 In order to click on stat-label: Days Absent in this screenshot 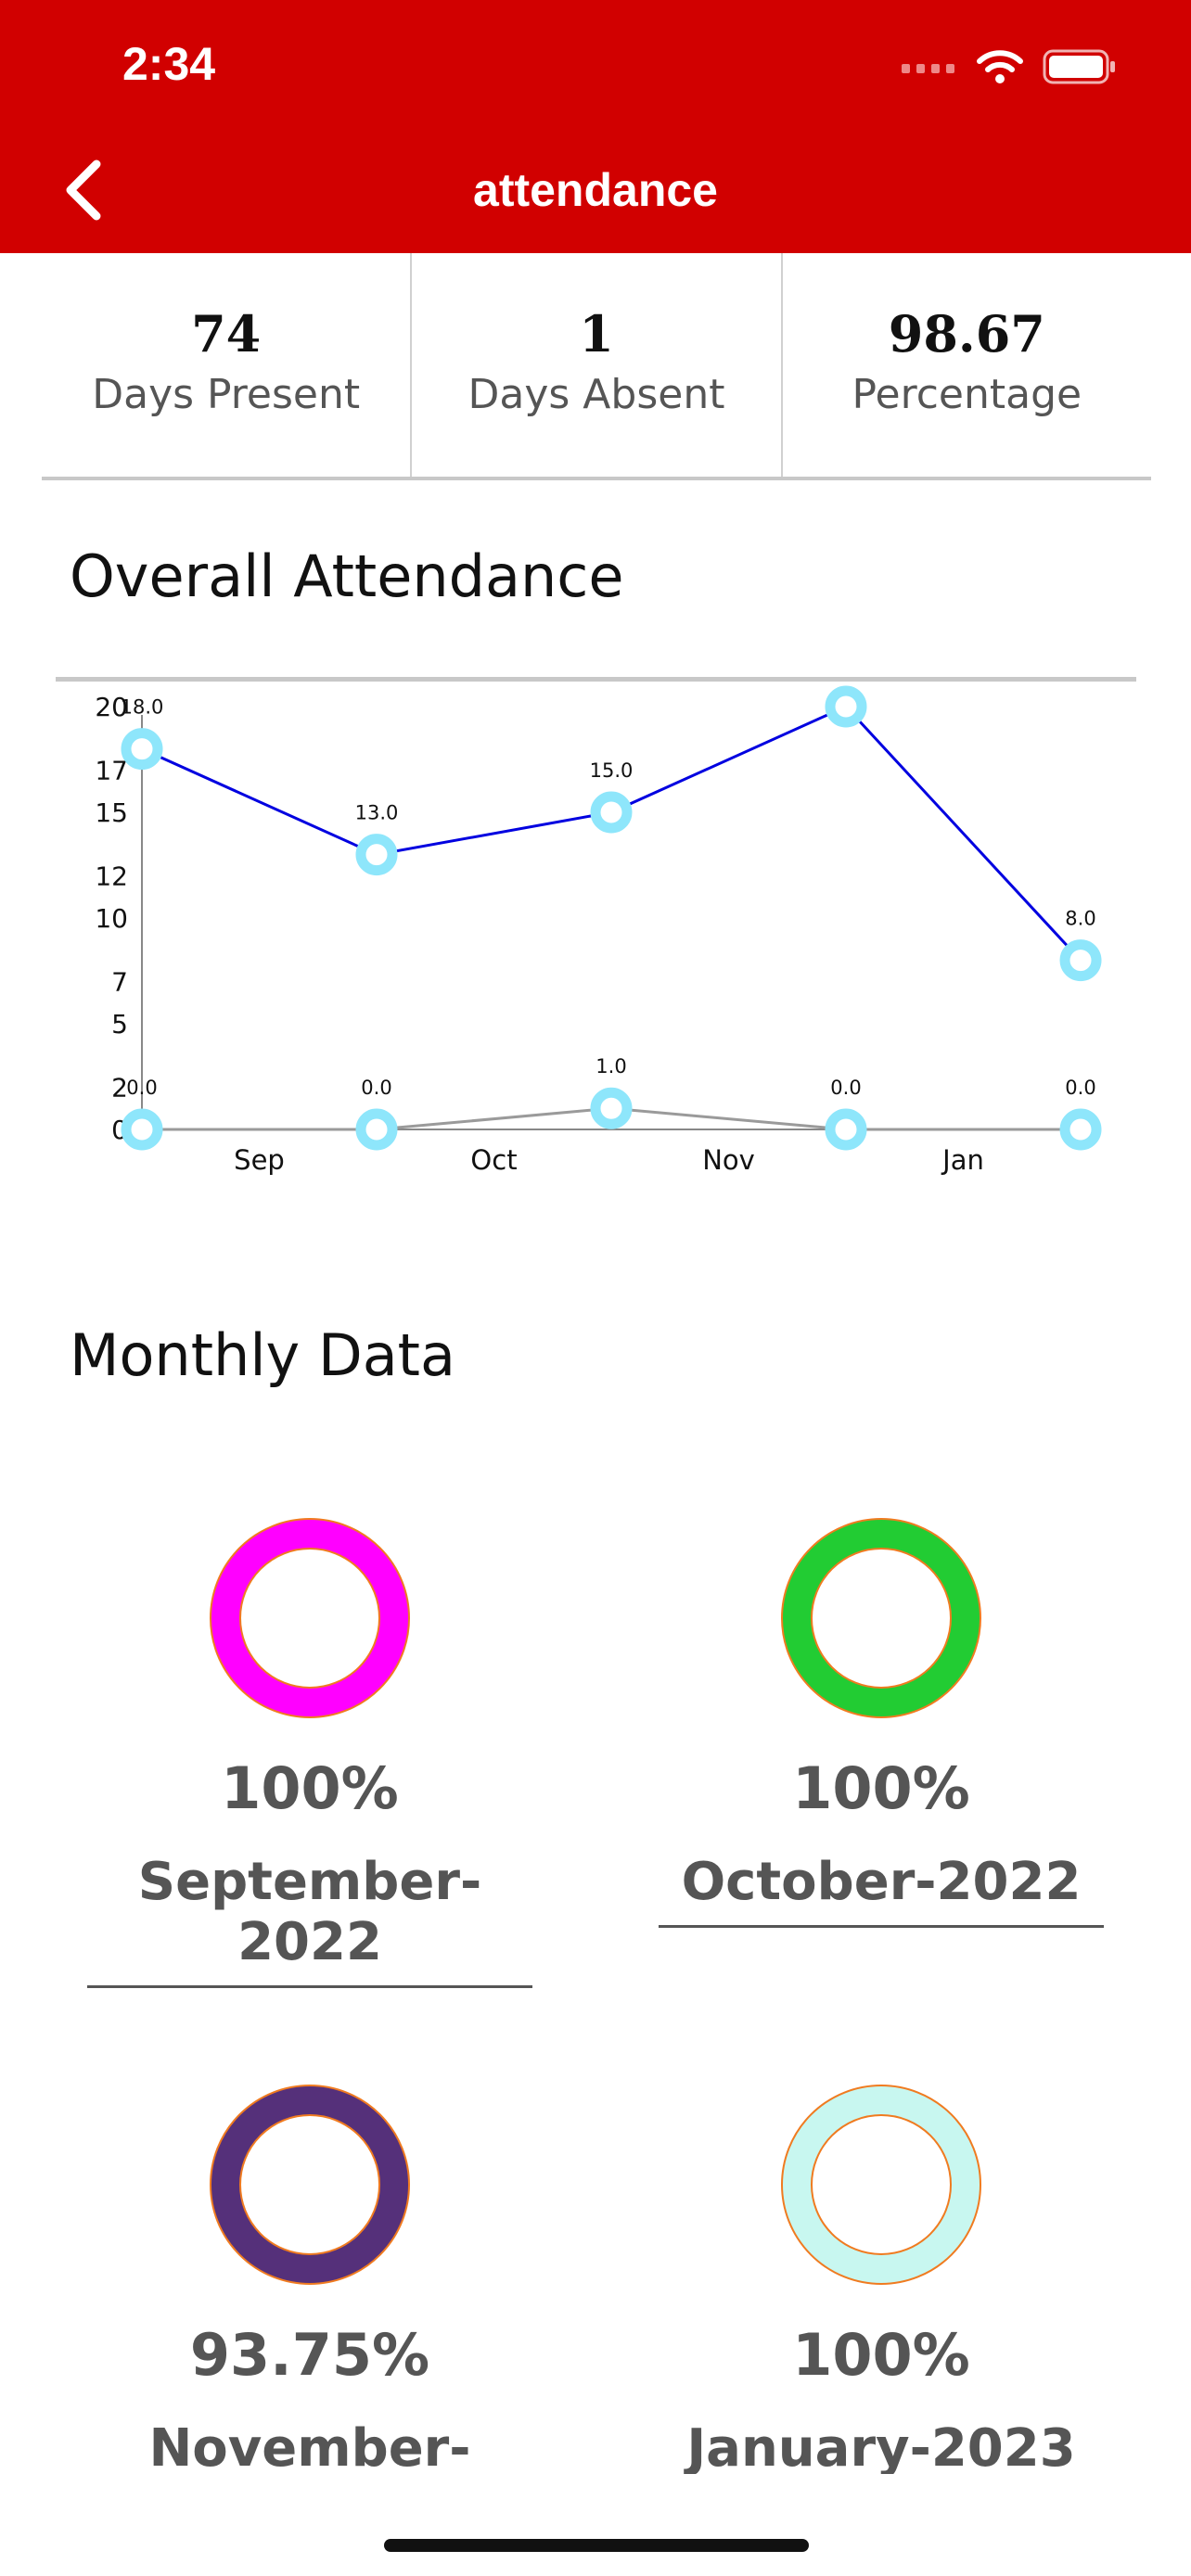, I will do `click(596, 395)`.